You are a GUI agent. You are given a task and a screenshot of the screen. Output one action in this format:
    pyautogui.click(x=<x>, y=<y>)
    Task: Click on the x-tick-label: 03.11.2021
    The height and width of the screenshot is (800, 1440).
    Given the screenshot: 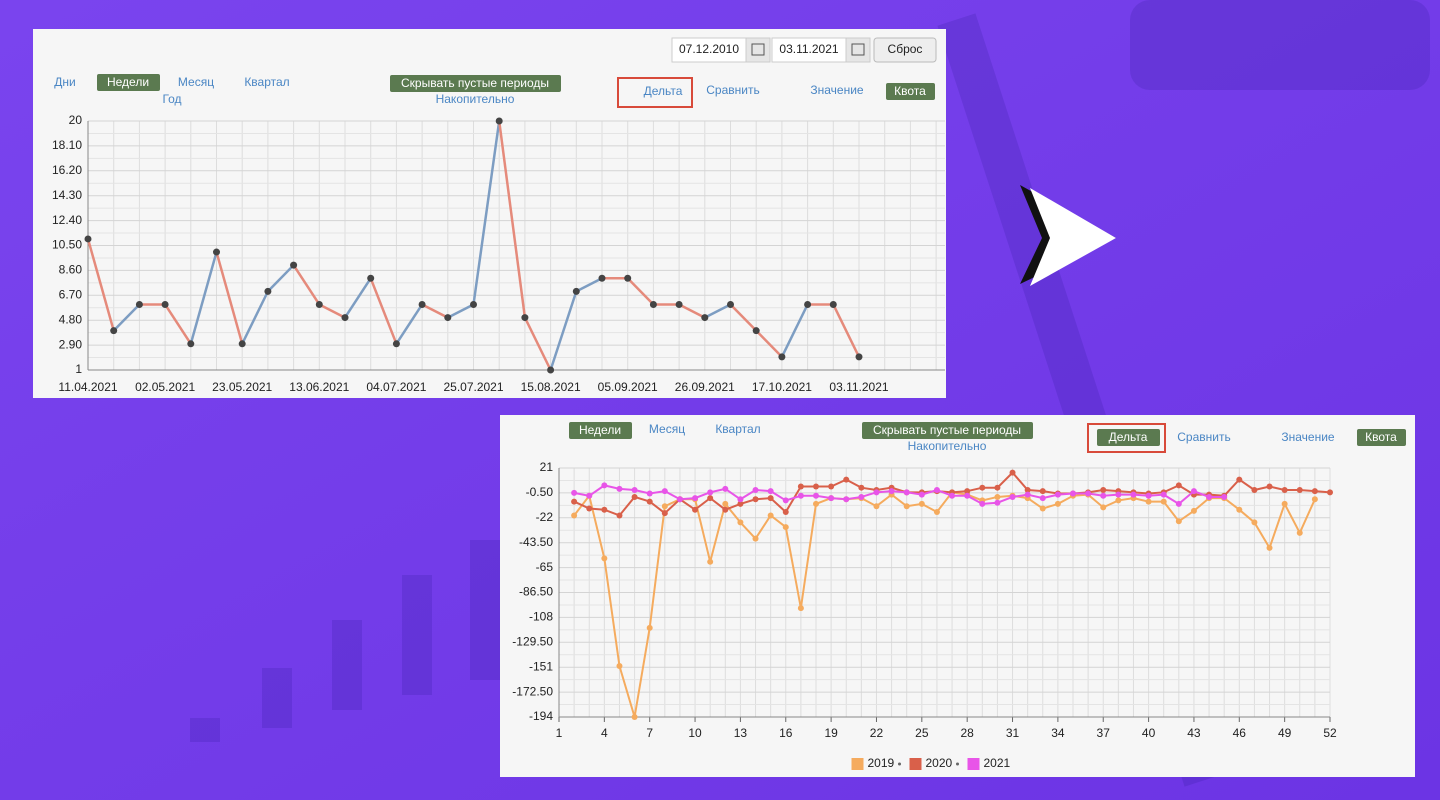 What is the action you would take?
    pyautogui.click(x=858, y=387)
    